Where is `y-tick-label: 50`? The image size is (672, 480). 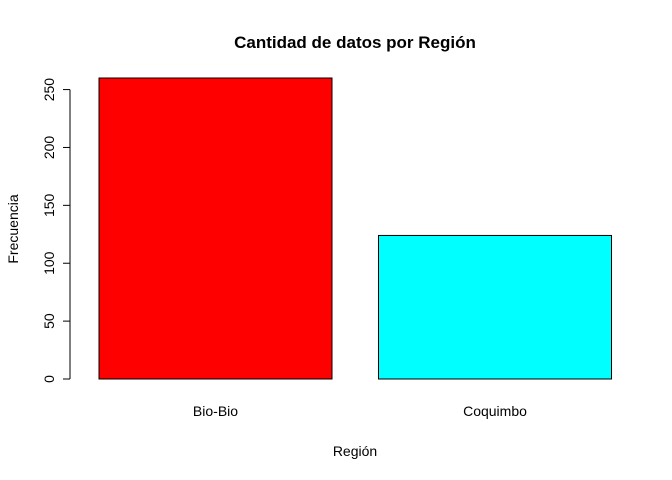 y-tick-label: 50 is located at coordinates (49, 321).